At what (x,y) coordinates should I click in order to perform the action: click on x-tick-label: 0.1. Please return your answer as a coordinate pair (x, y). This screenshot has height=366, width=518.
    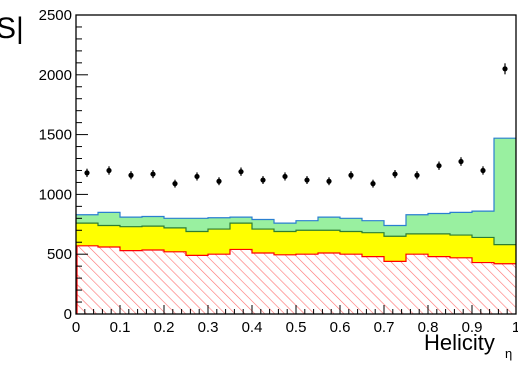
    Looking at the image, I should click on (120, 327).